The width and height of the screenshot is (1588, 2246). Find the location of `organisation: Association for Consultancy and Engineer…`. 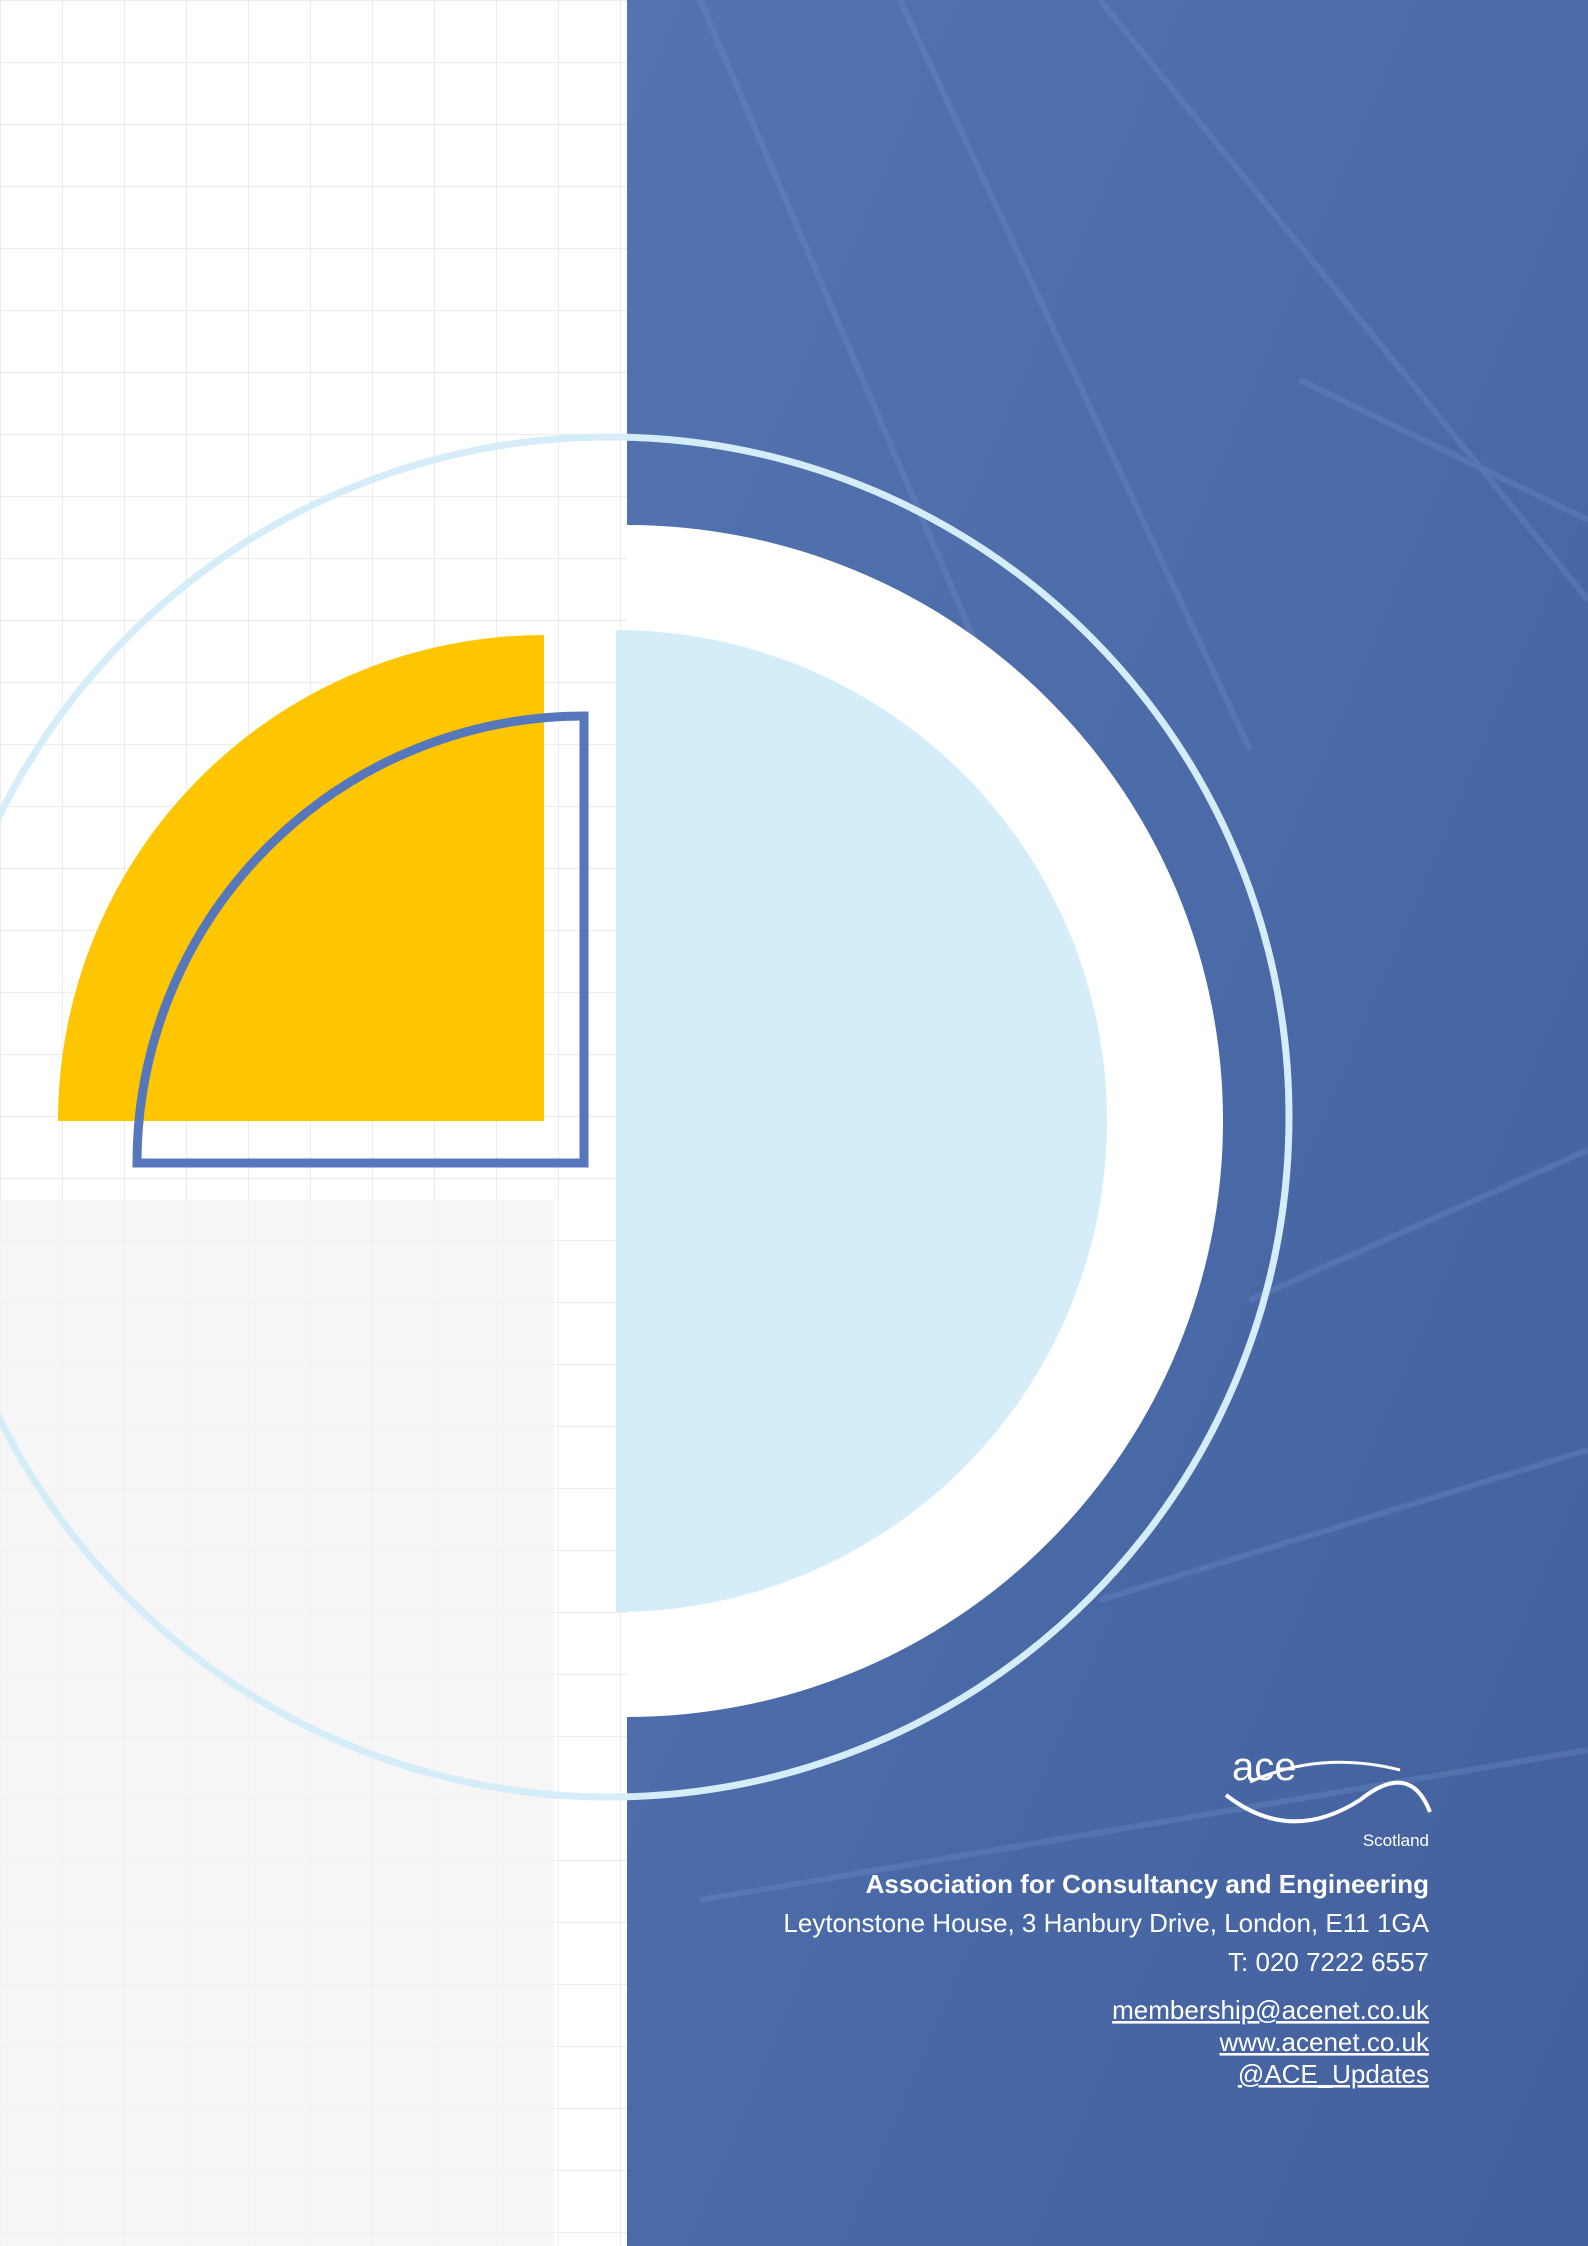

organisation: Association for Consultancy and Engineer… is located at coordinates (1147, 1884).